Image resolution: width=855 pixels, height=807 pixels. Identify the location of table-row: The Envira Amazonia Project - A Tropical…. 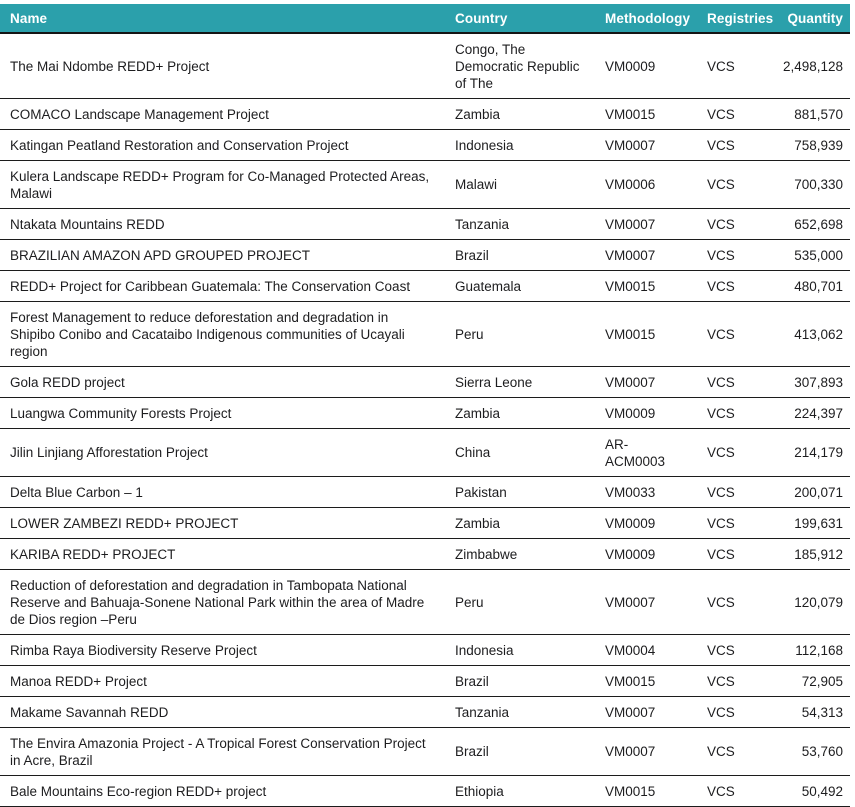
(425, 751).